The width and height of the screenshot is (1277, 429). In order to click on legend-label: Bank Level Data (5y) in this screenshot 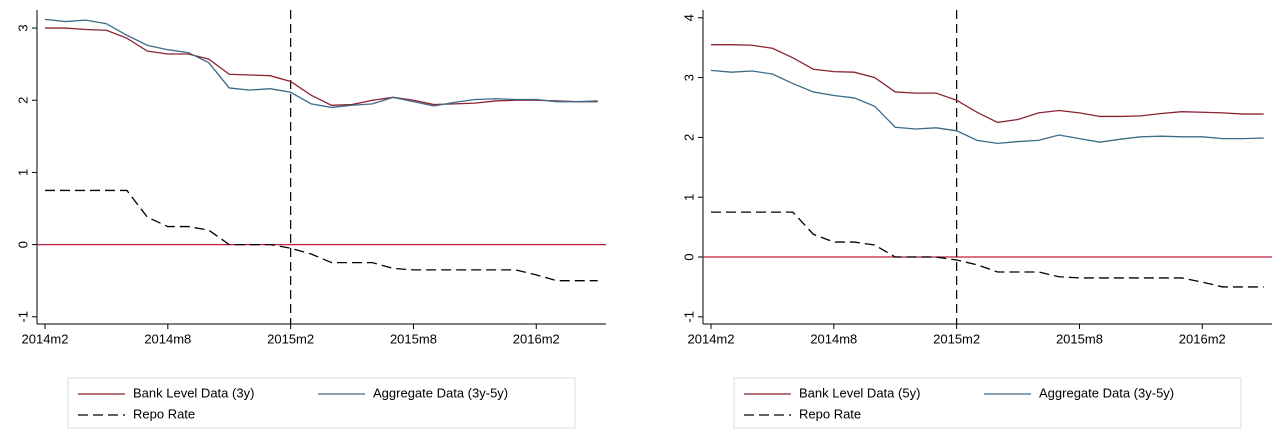, I will do `click(859, 392)`.